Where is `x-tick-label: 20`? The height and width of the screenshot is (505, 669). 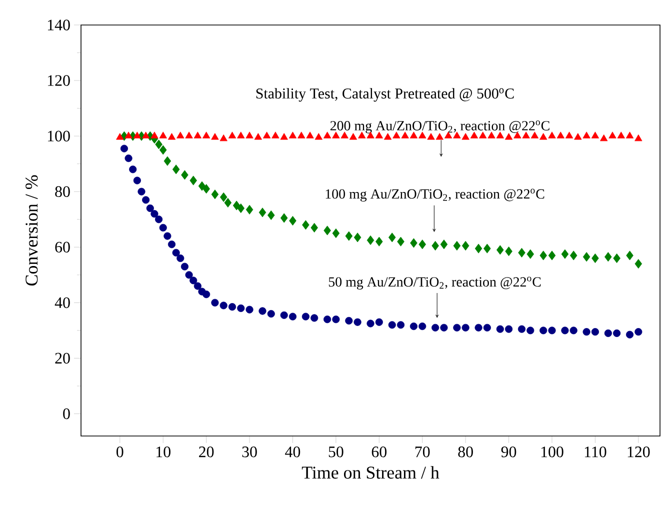
x-tick-label: 20 is located at coordinates (206, 452).